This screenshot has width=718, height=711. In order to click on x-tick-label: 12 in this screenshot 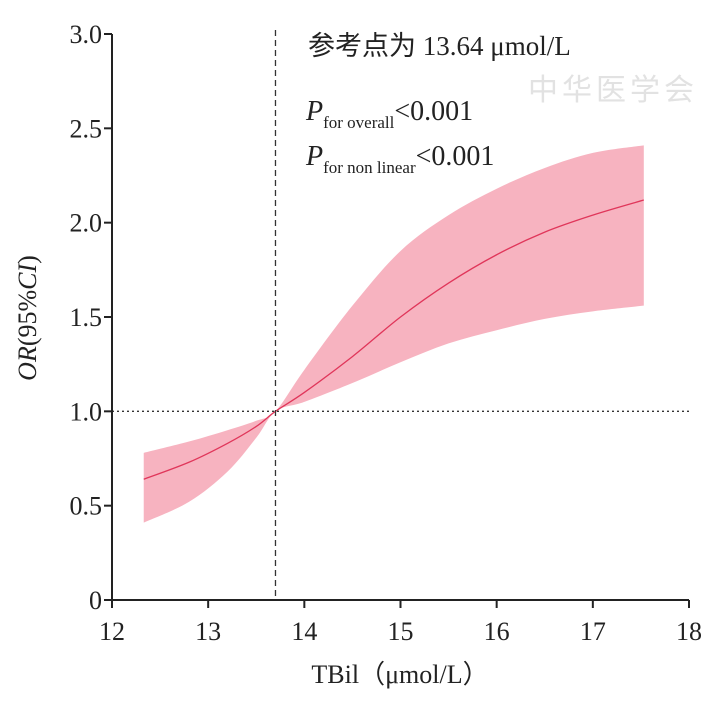, I will do `click(112, 631)`.